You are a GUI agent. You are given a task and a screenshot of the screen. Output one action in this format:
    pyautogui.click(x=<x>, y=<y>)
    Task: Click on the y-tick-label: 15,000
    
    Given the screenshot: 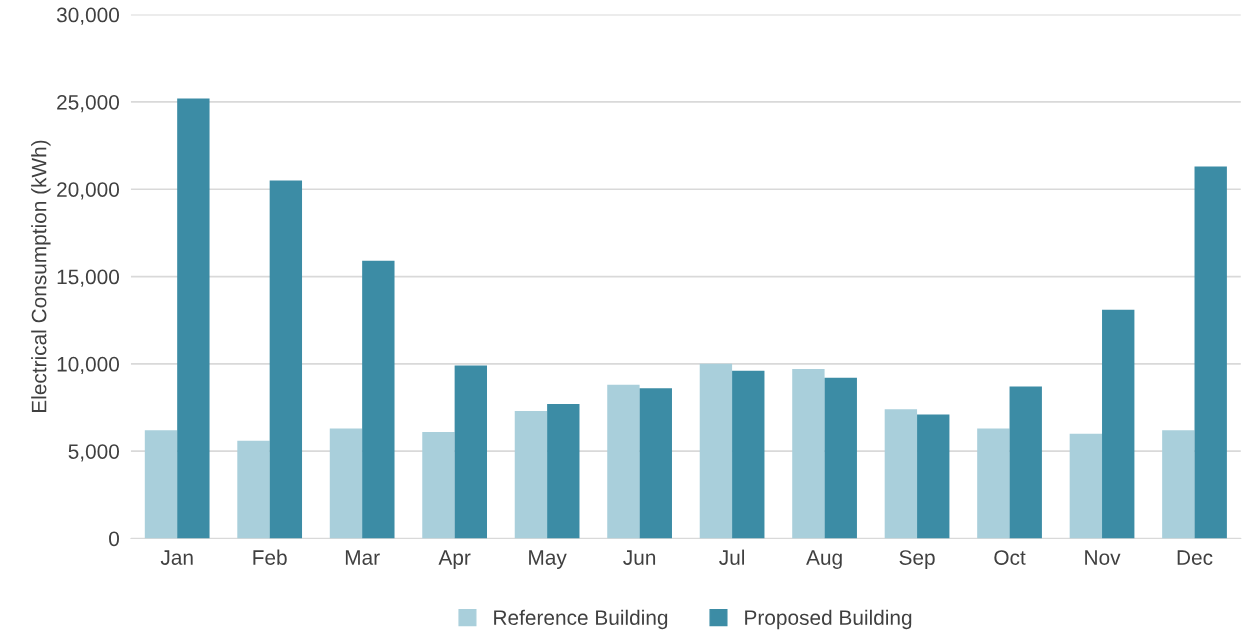 What is the action you would take?
    pyautogui.click(x=88, y=278)
    